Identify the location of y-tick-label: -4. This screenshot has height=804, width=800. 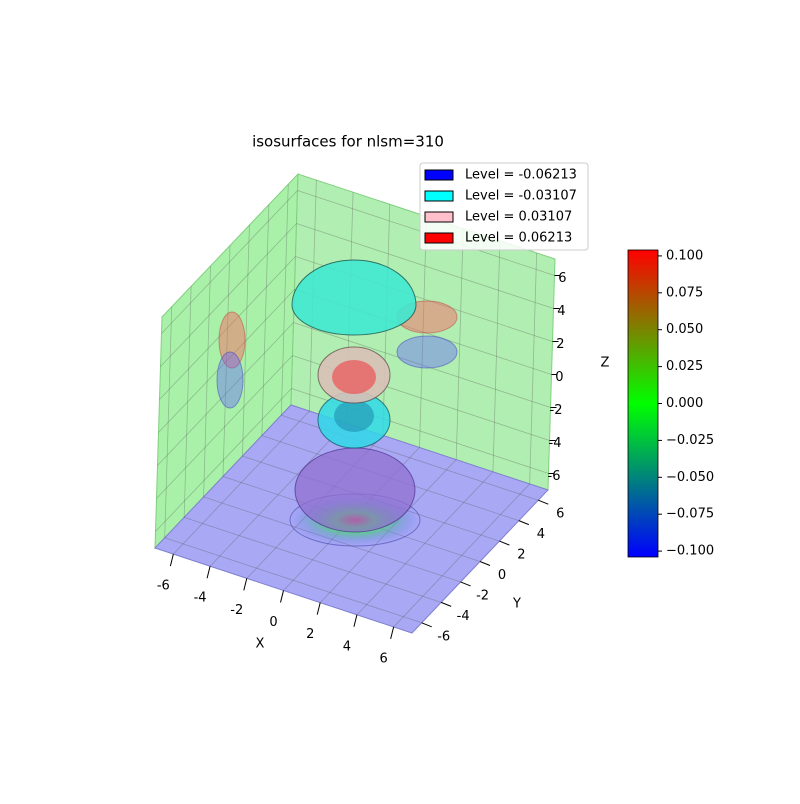
(463, 616).